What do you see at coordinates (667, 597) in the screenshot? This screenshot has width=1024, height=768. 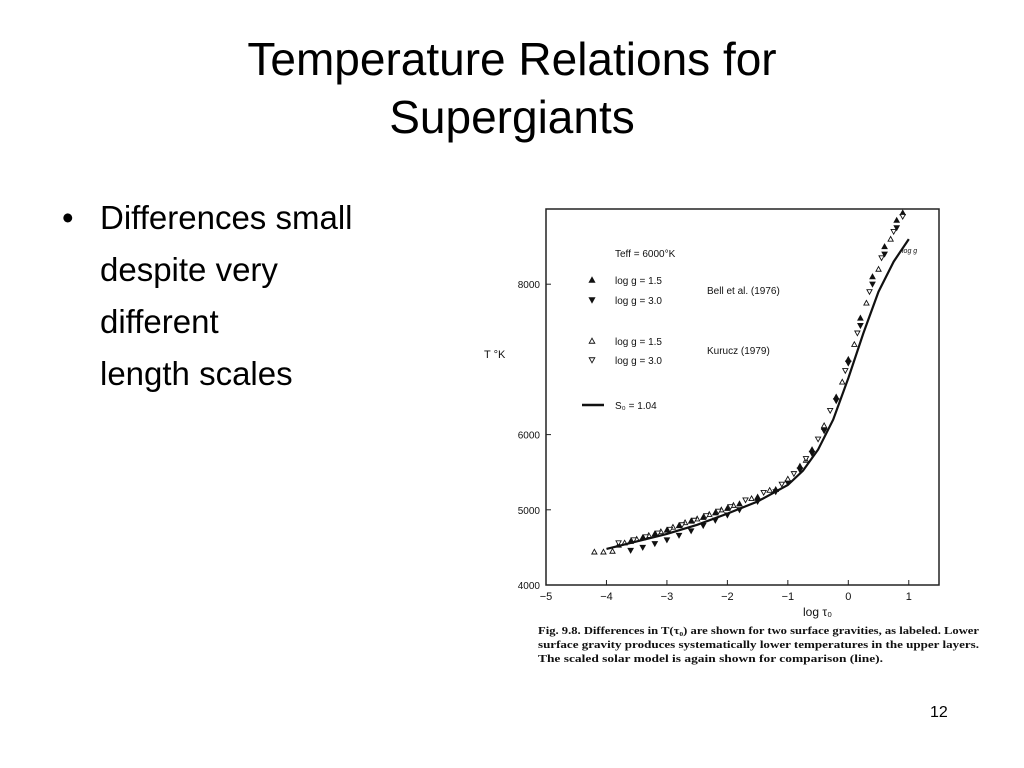 I see `x-tick-label: −3` at bounding box center [667, 597].